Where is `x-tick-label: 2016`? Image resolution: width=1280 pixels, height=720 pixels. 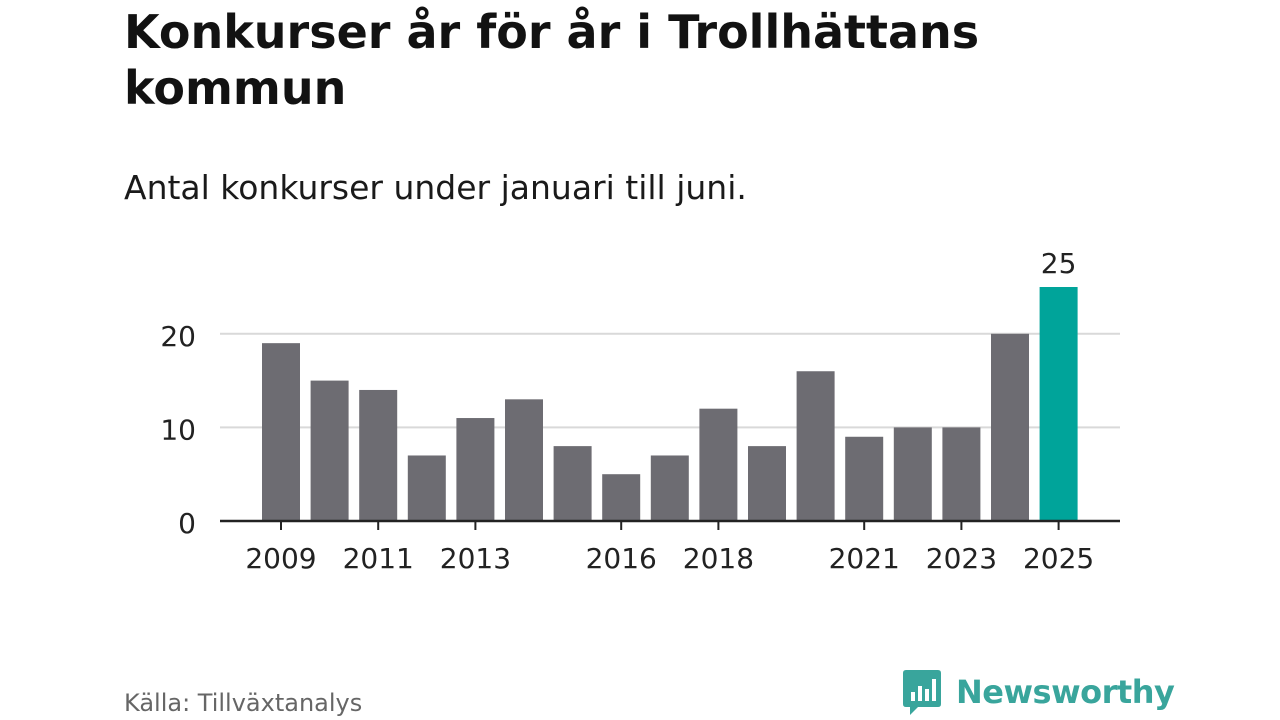
x-tick-label: 2016 is located at coordinates (621, 558).